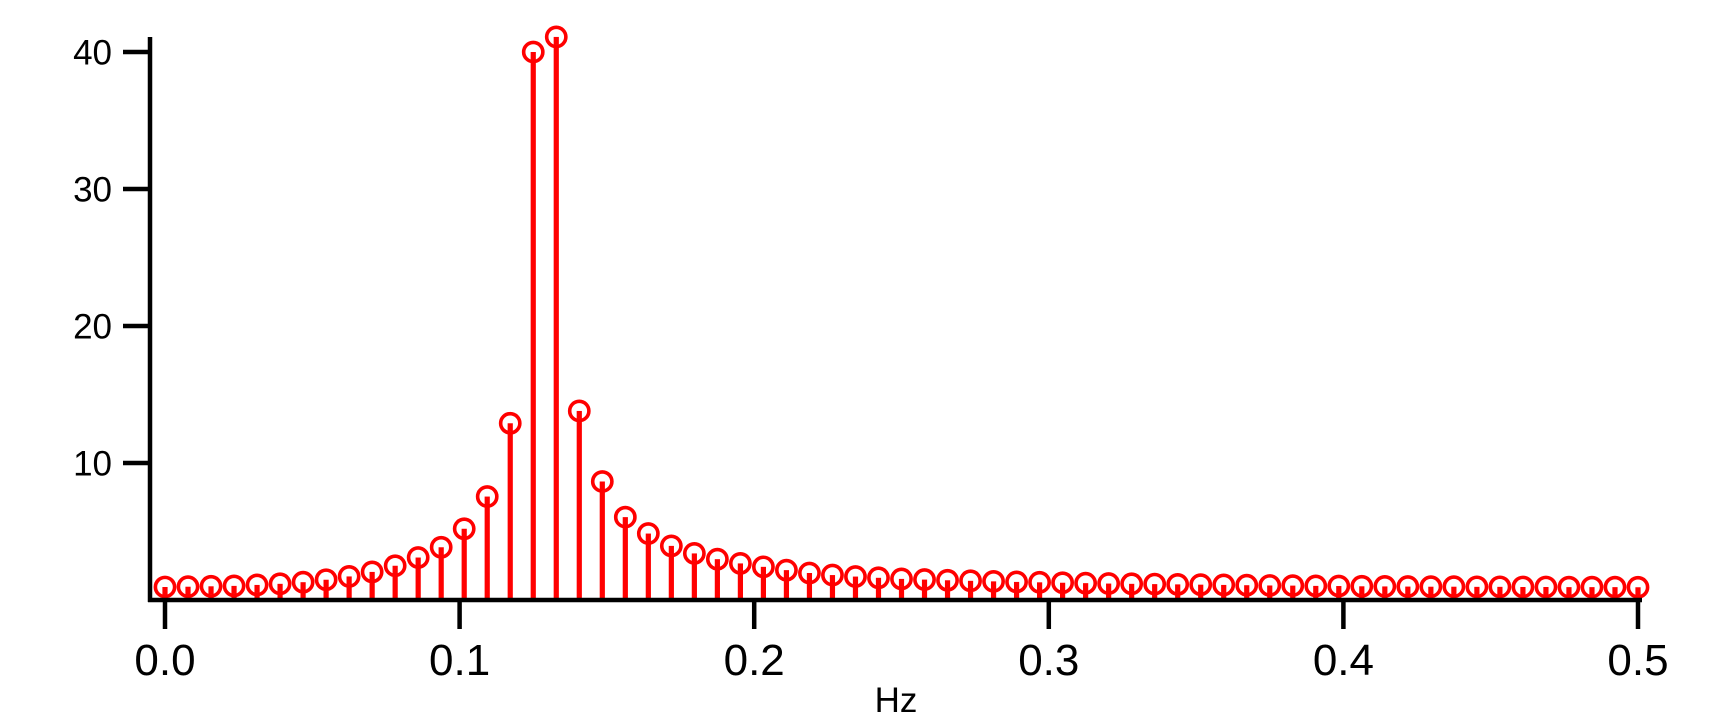  Describe the element at coordinates (1048, 660) in the screenshot. I see `x-tick-label: 0.3` at that location.